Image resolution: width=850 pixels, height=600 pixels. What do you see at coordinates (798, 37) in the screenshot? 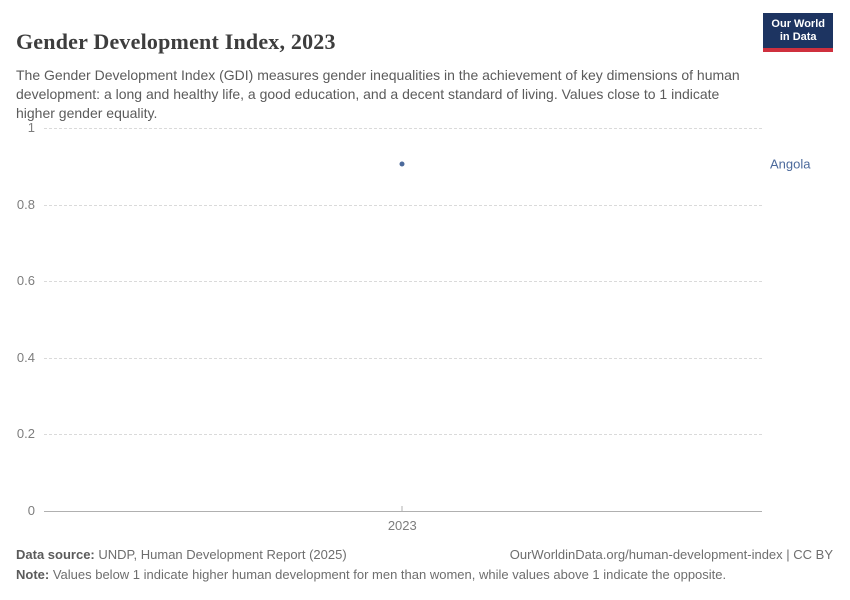
I see `owid-logo-line2: in Data` at bounding box center [798, 37].